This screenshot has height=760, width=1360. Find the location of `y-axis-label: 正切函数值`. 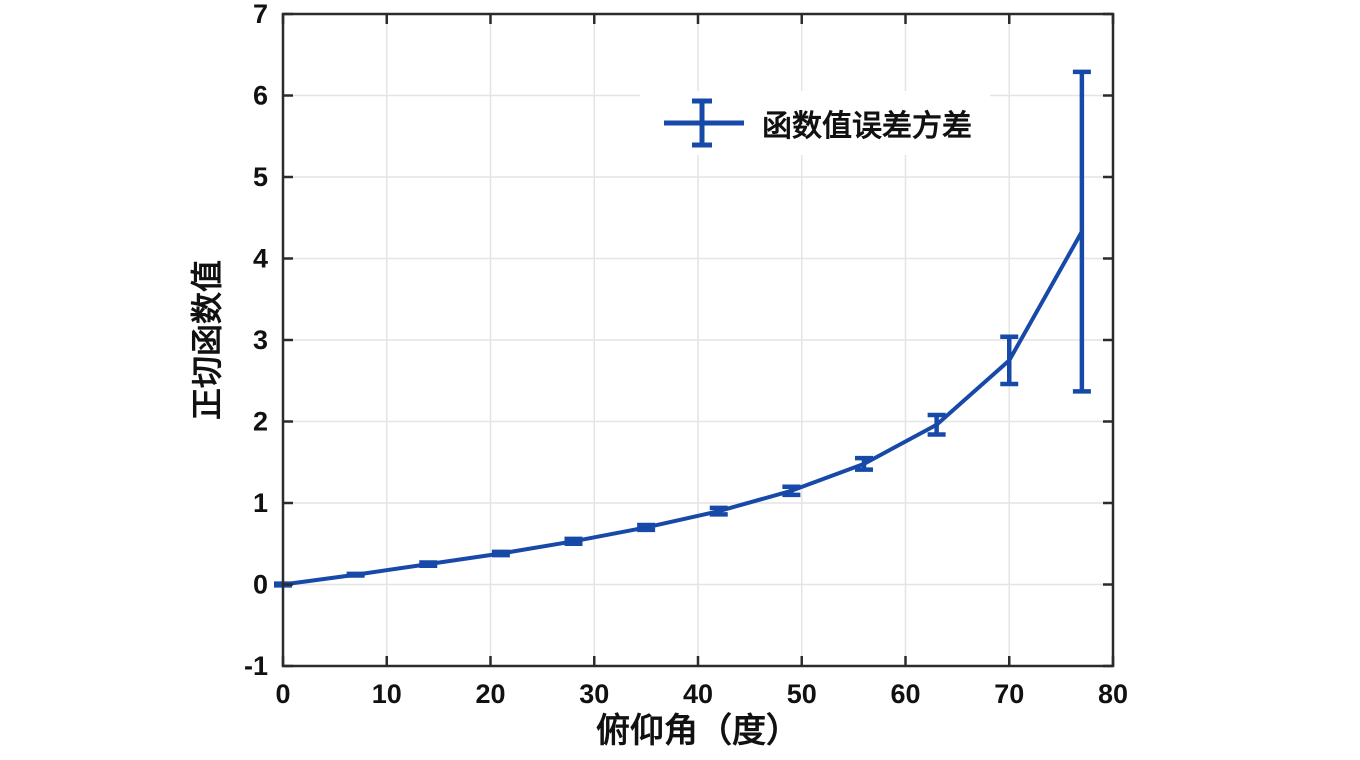

y-axis-label: 正切函数值 is located at coordinates (207, 340).